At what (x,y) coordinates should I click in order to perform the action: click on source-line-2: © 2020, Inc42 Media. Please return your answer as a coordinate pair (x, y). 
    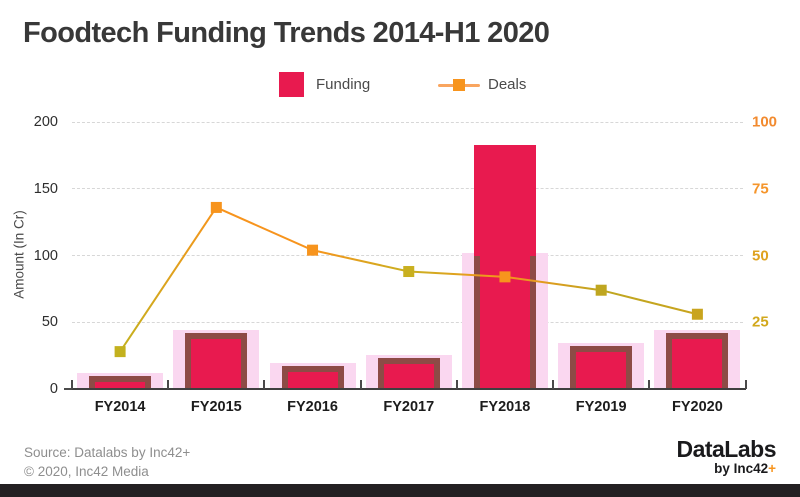
    Looking at the image, I should click on (86, 471).